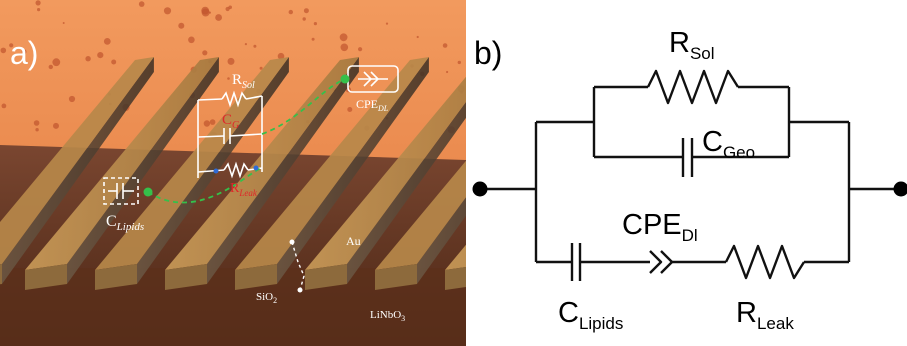  I want to click on panel-b-label: b), so click(488, 53).